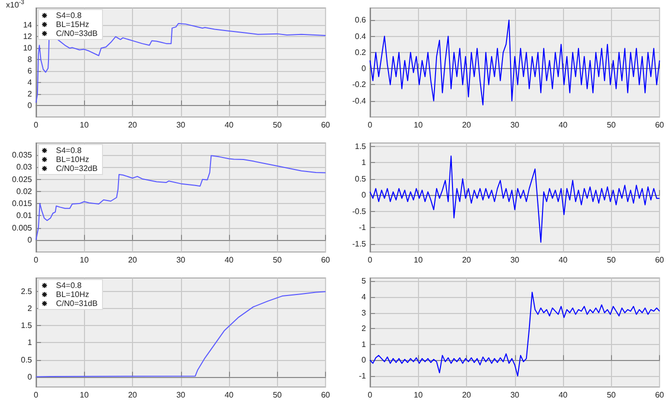 Image resolution: width=667 pixels, height=405 pixels. Describe the element at coordinates (77, 33) in the screenshot. I see `annotation: C/N0=33dB` at that location.